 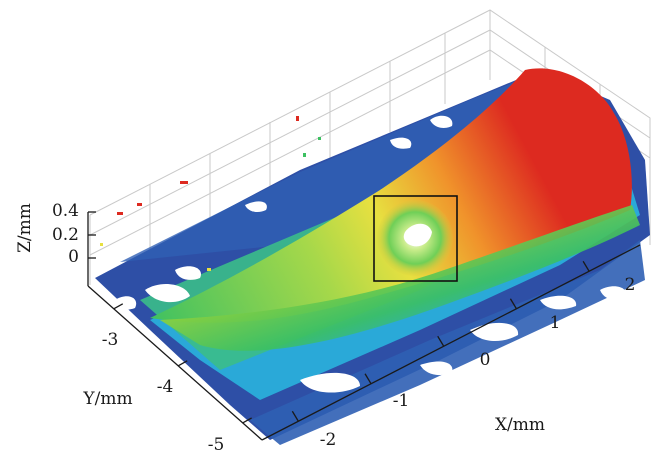 I want to click on z-tick-label: 0, so click(x=73, y=257).